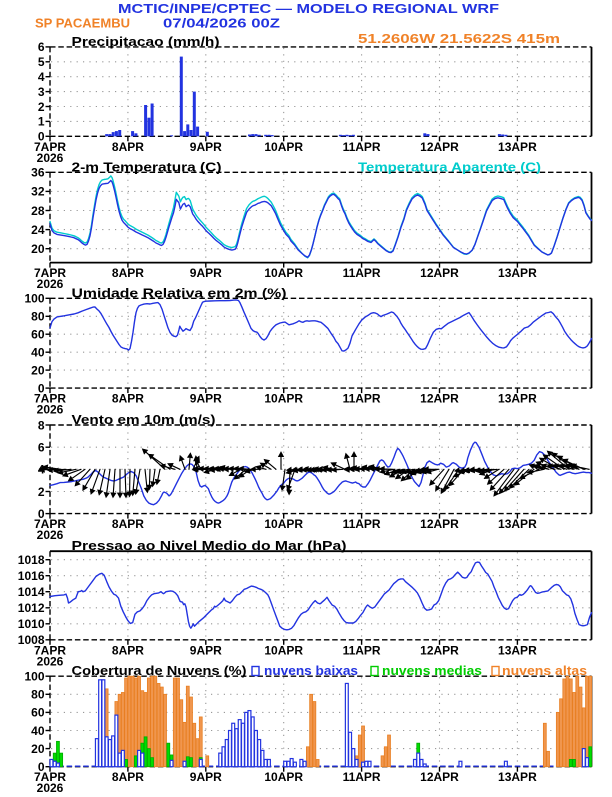  Describe the element at coordinates (82, 23) in the screenshot. I see `svg-text: SP PACAEMBU` at that location.